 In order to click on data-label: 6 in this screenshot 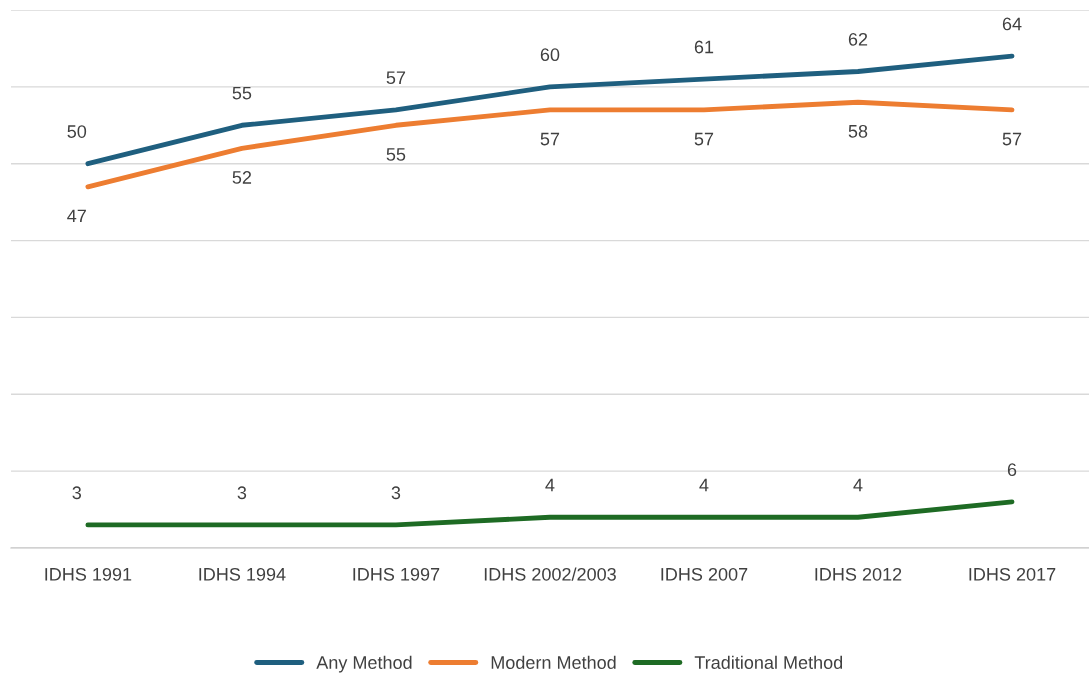, I will do `click(1012, 470)`.